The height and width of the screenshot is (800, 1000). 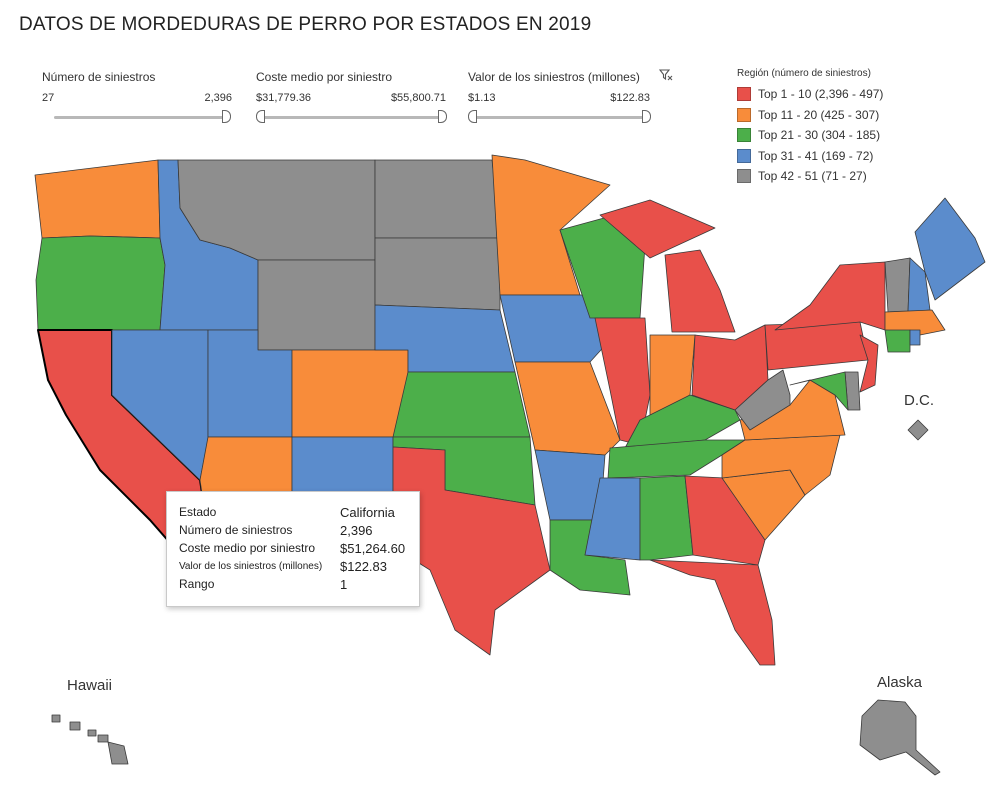 What do you see at coordinates (630, 98) in the screenshot?
I see `filter-max-value: $122.83` at bounding box center [630, 98].